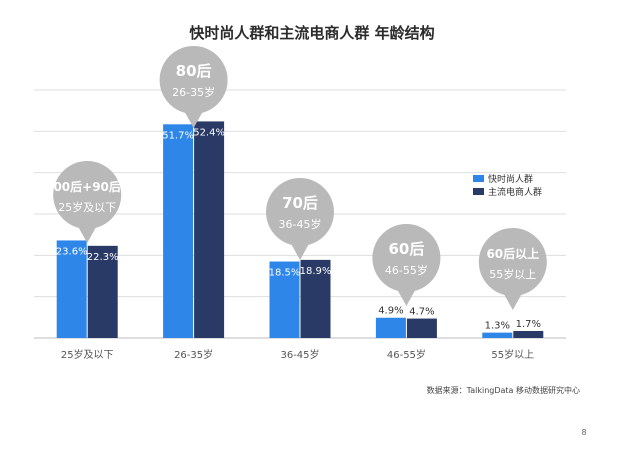 This screenshot has height=451, width=624. I want to click on x-tick-label: 36-45岁, so click(299, 354).